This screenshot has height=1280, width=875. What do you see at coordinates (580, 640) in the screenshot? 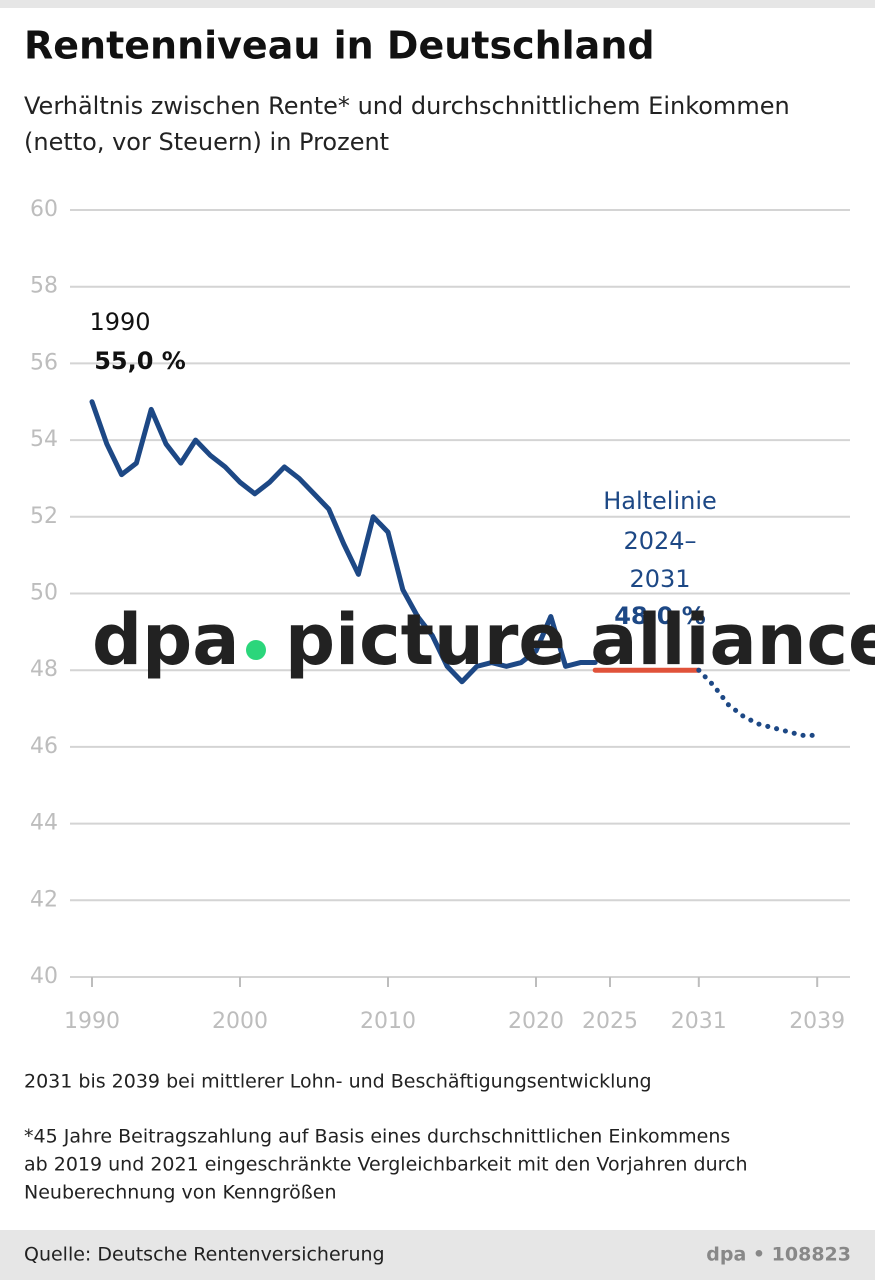
I see `watermark-text: picture alliance` at bounding box center [580, 640].